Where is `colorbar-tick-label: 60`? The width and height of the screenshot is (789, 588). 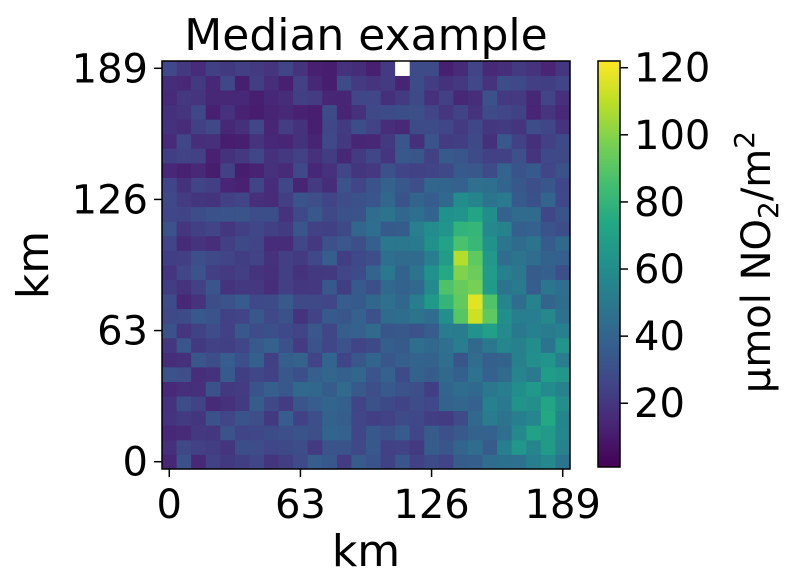
colorbar-tick-label: 60 is located at coordinates (659, 270).